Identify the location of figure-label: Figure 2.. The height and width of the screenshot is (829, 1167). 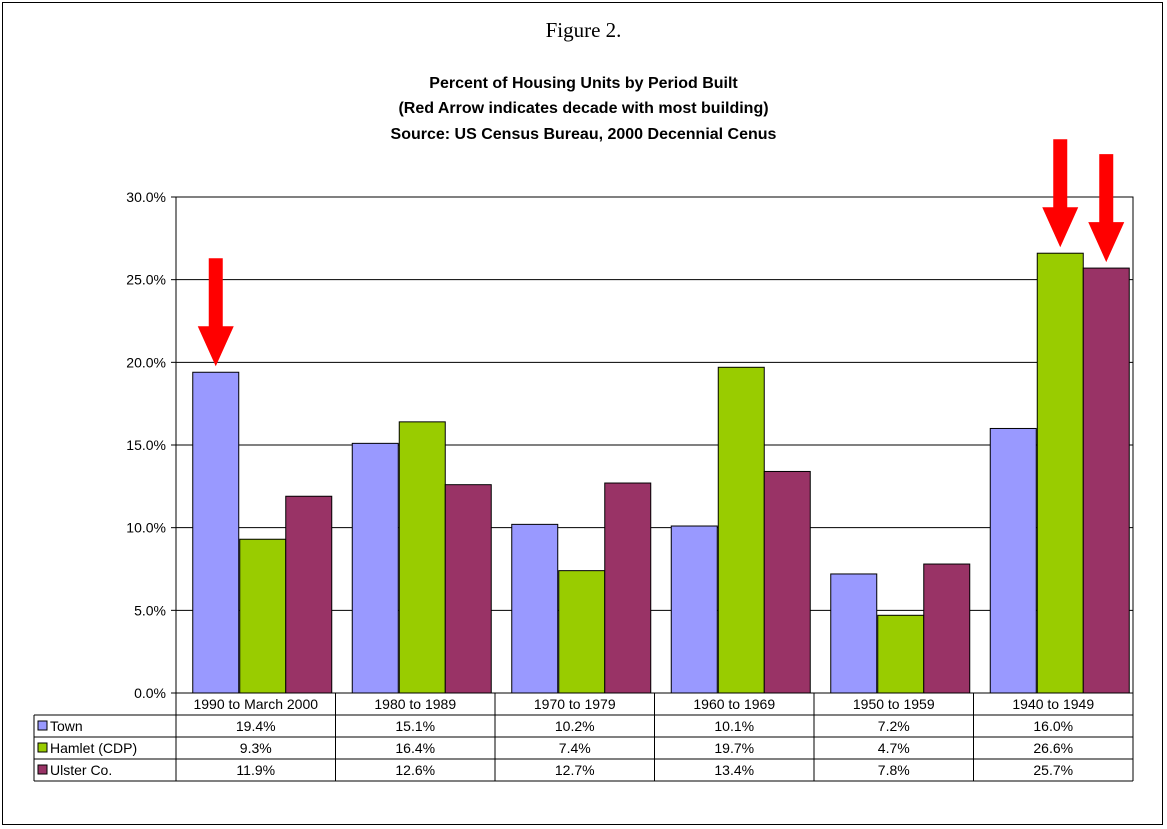
(583, 30).